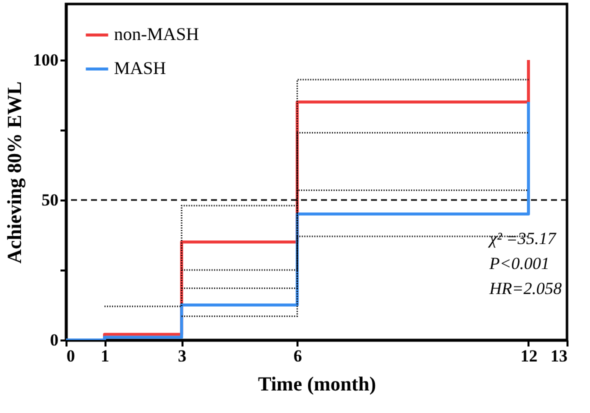 The height and width of the screenshot is (413, 590). Describe the element at coordinates (105, 356) in the screenshot. I see `x-tick-label: 1` at that location.